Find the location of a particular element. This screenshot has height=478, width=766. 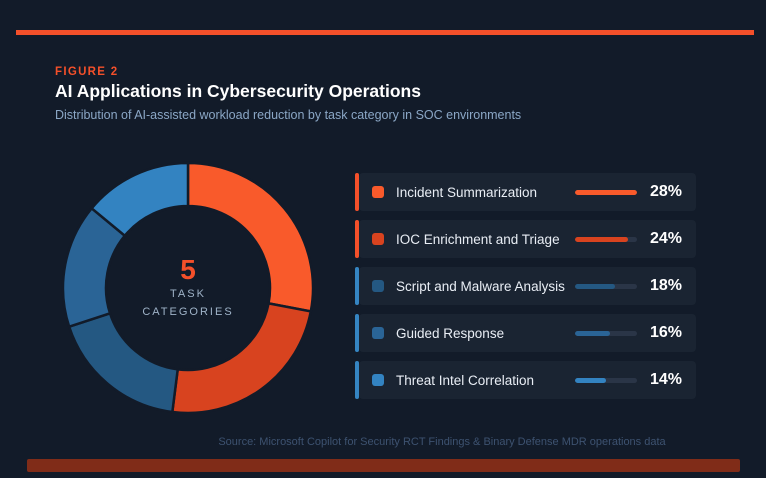

legend-category-label: Threat Intel Correlation is located at coordinates (465, 380).